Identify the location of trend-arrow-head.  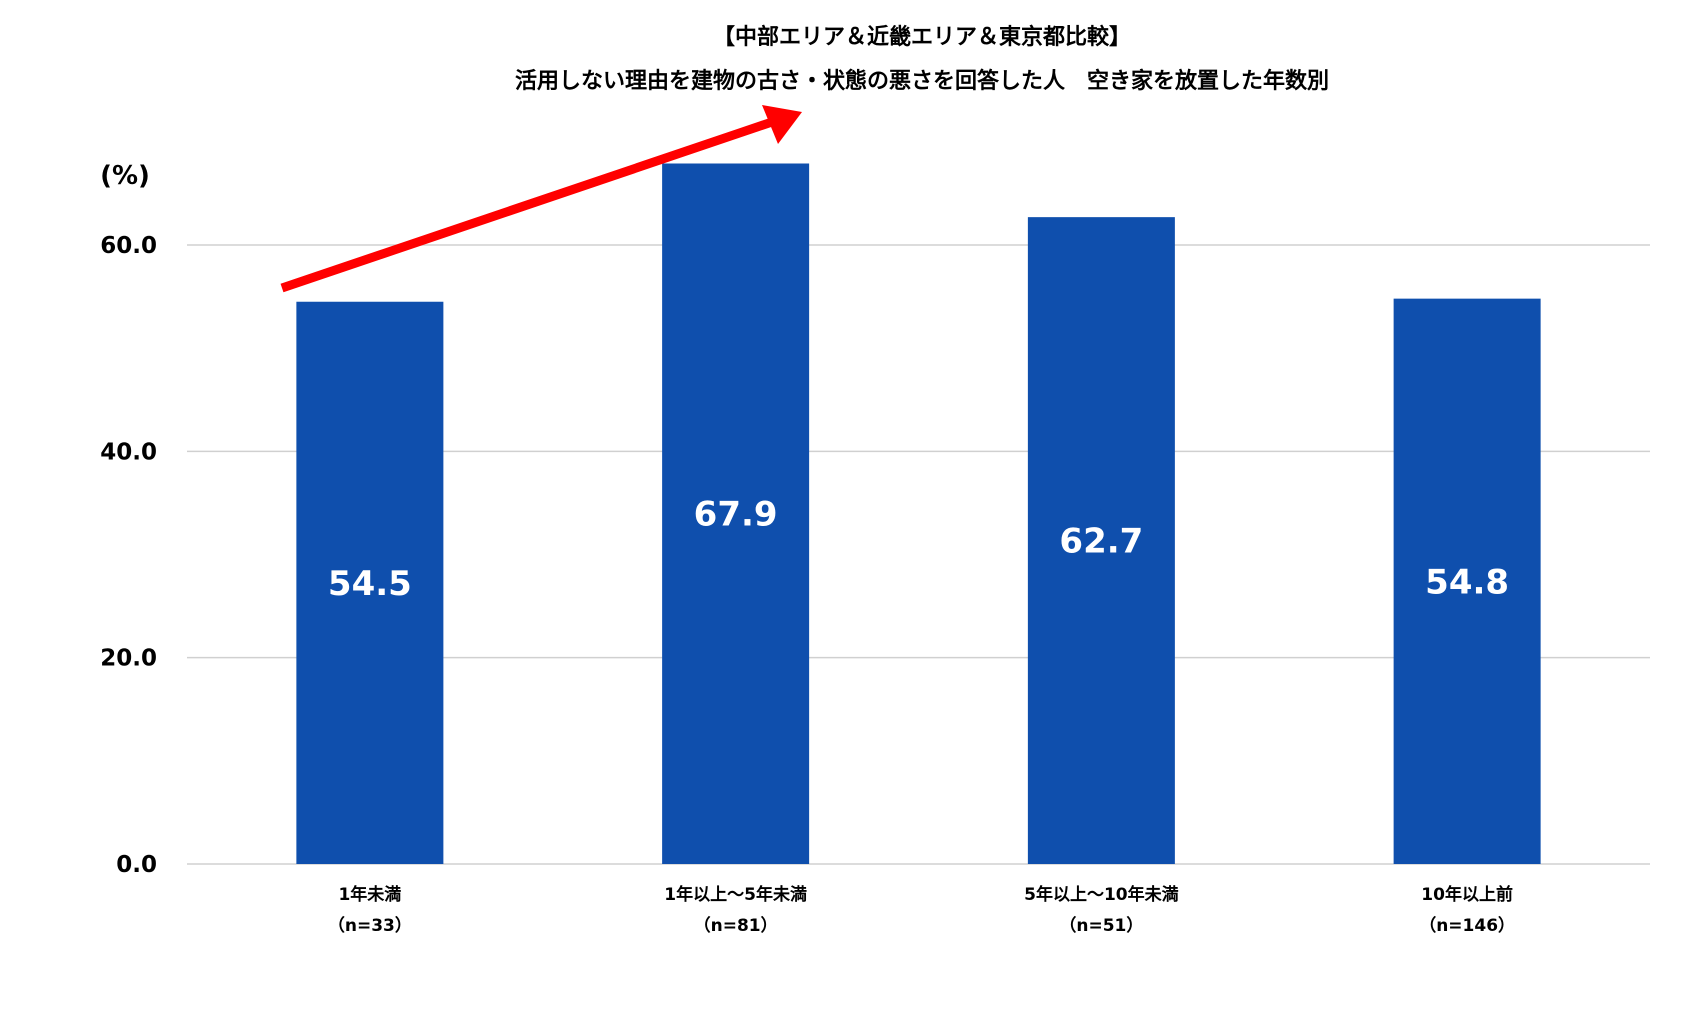
(782, 124).